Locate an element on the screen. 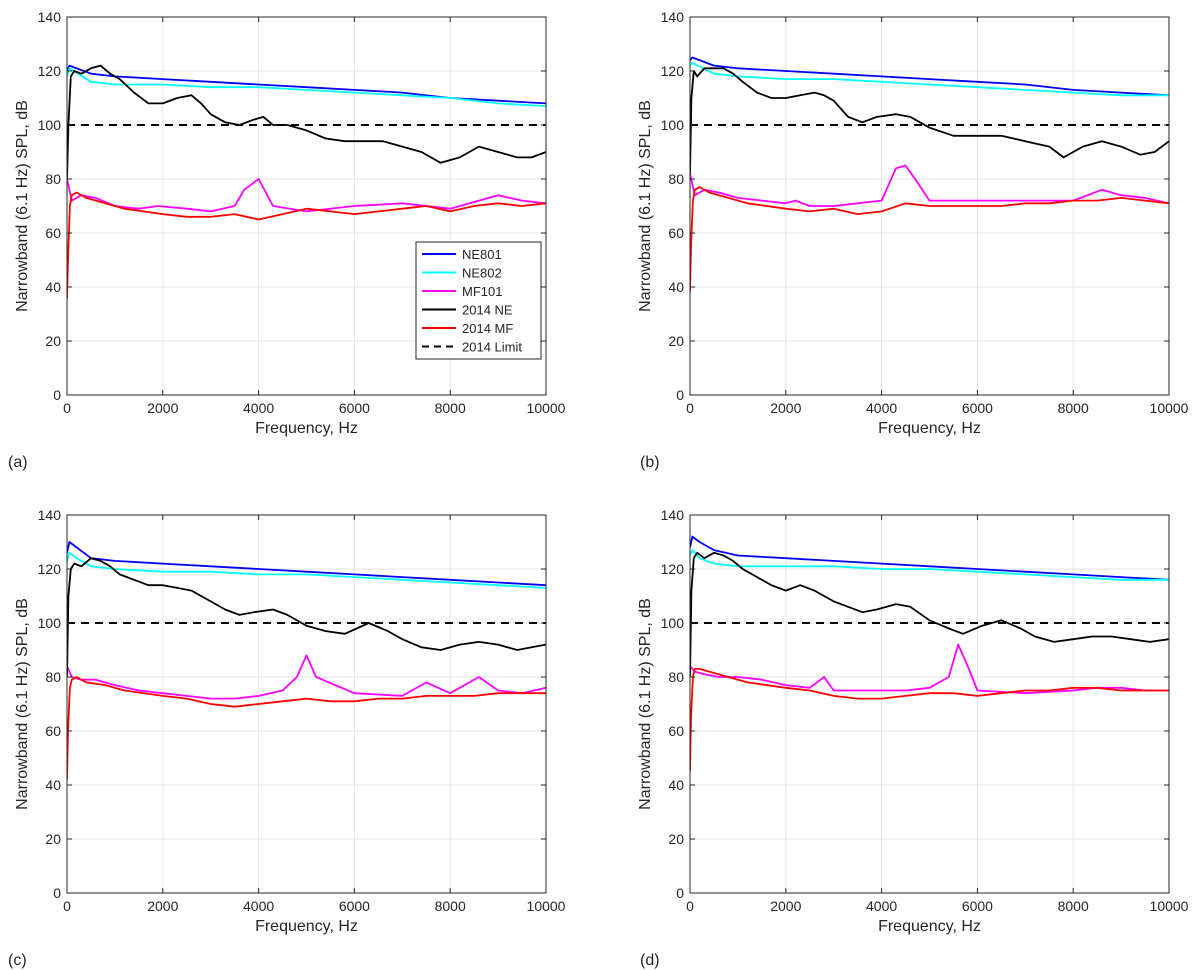 This screenshot has width=1198, height=970. panel-label: (d) is located at coordinates (650, 960).